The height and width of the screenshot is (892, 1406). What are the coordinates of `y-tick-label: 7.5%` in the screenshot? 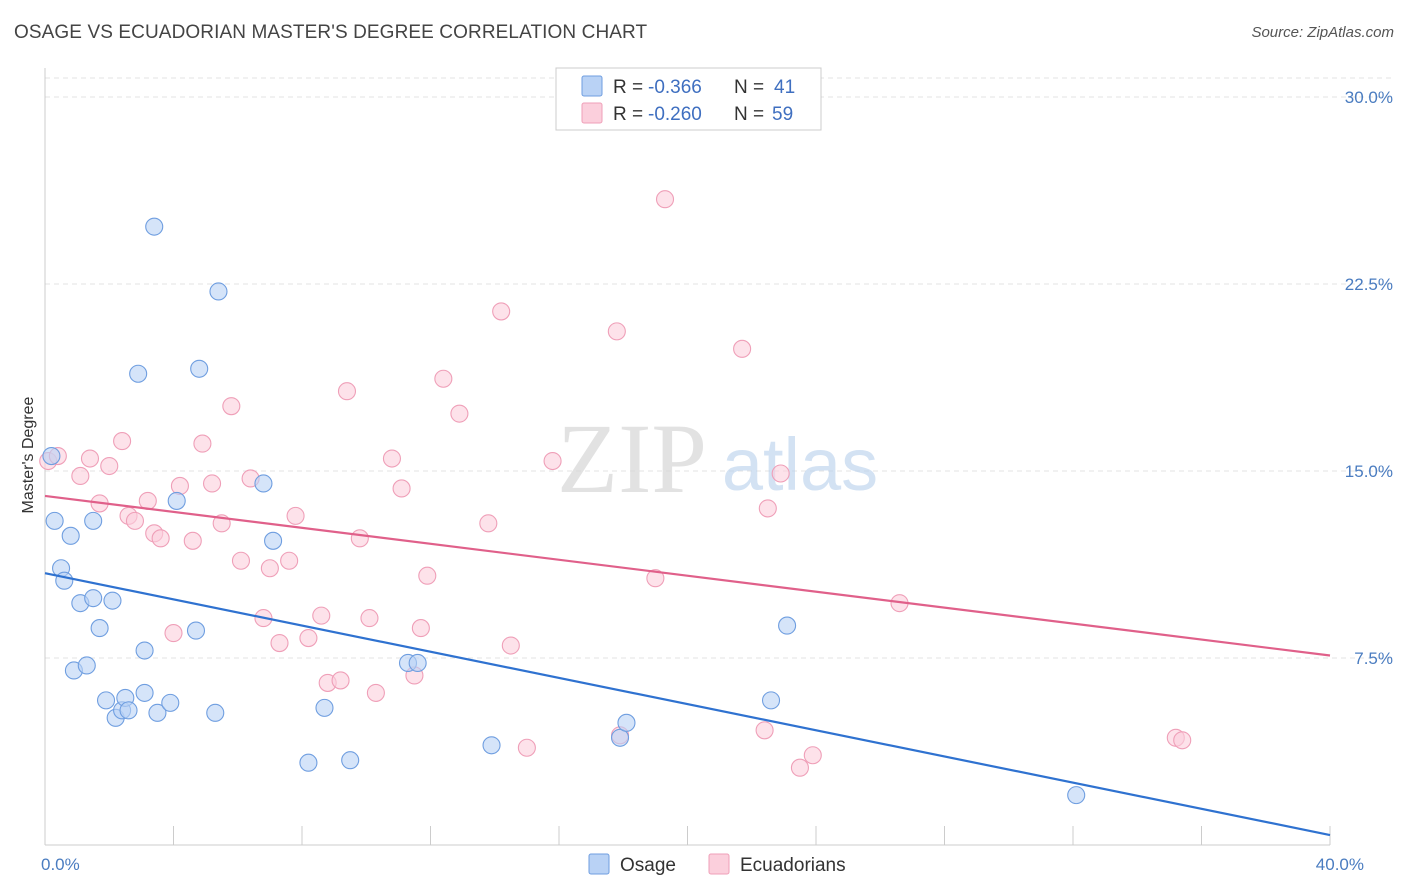 It's located at (1373, 658).